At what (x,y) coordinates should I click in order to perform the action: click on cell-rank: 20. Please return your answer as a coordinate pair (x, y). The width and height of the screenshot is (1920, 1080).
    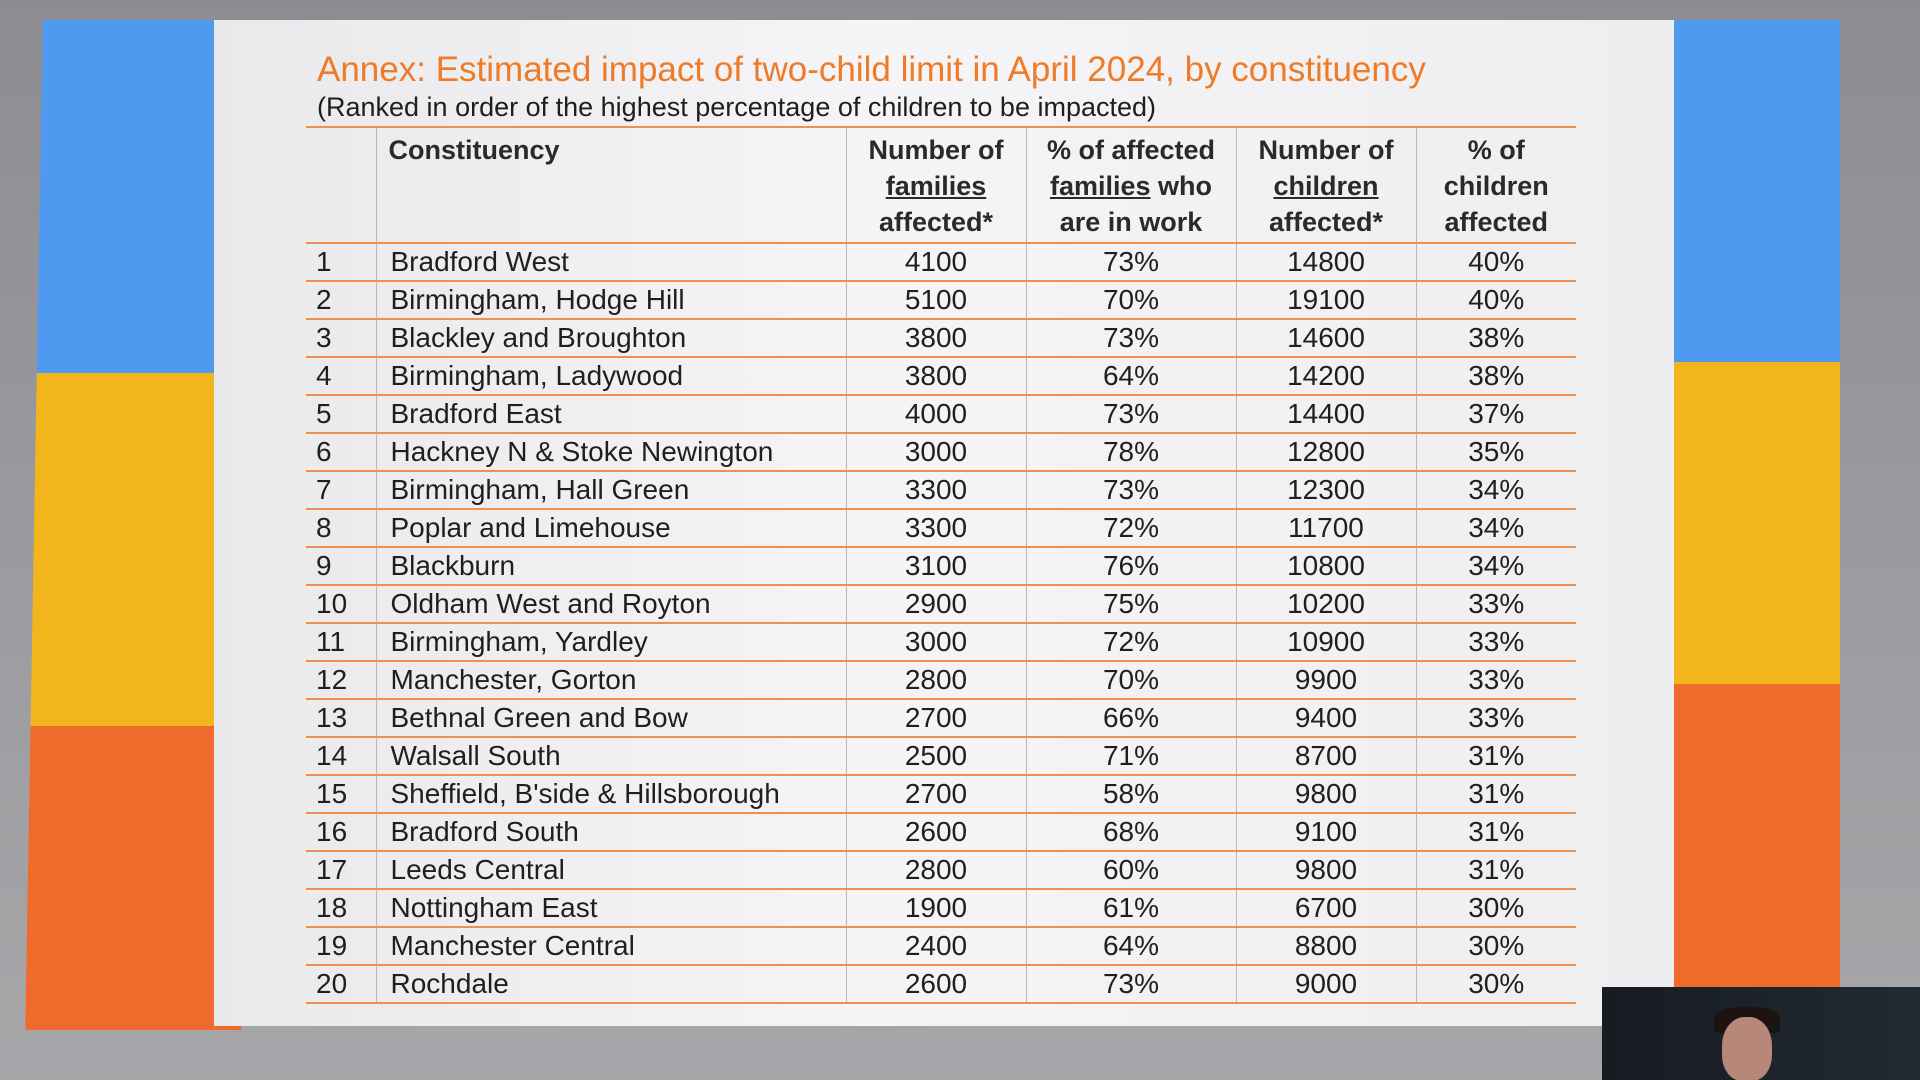
    Looking at the image, I should click on (341, 984).